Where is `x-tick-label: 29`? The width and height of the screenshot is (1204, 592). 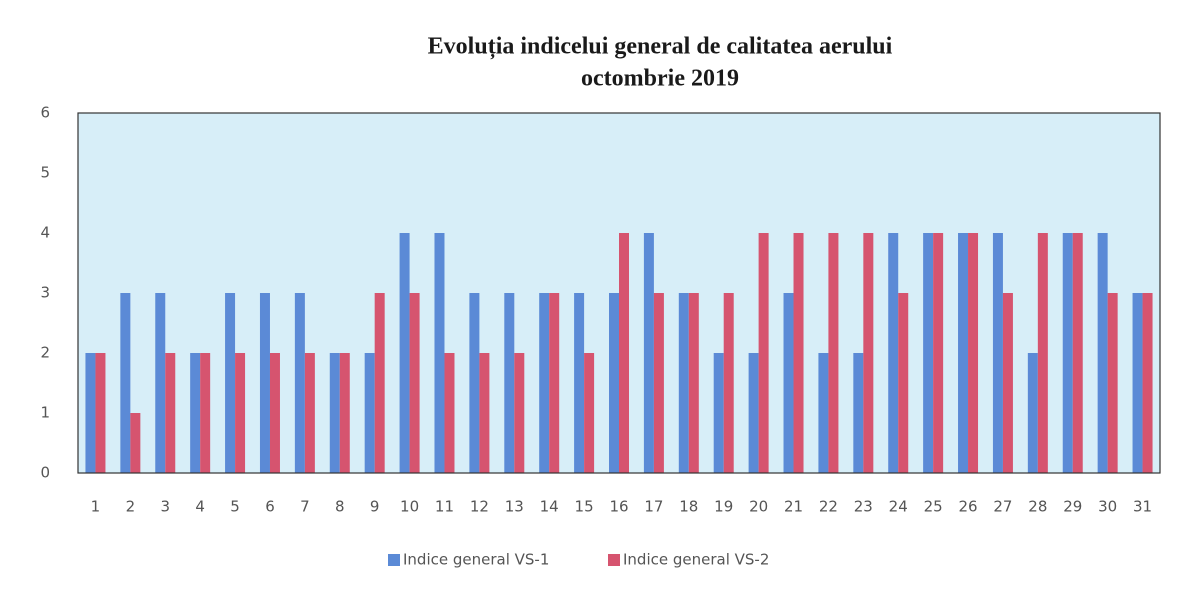
x-tick-label: 29 is located at coordinates (1072, 507).